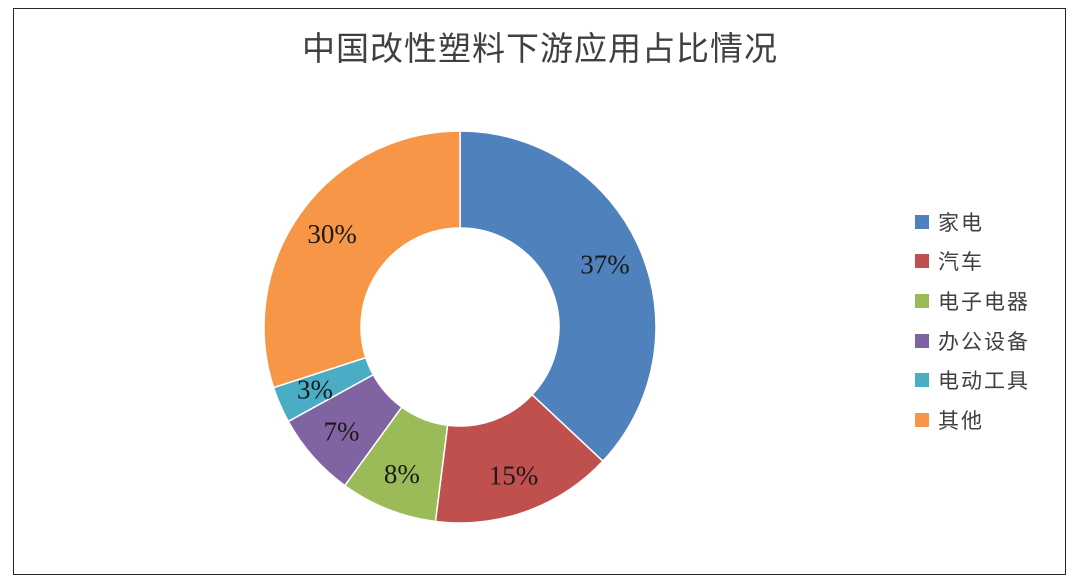 The image size is (1080, 583). What do you see at coordinates (341, 431) in the screenshot?
I see `data-label-4: 7%` at bounding box center [341, 431].